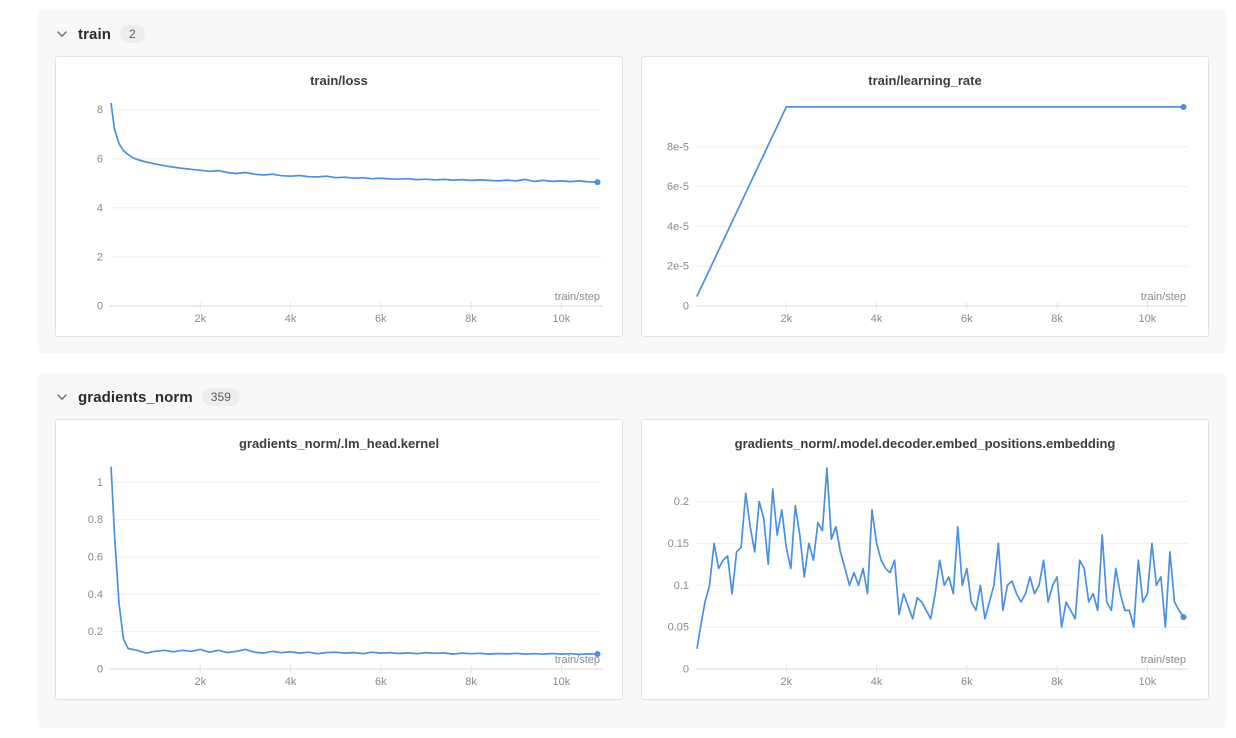 This screenshot has height=738, width=1236. I want to click on chart-title: gradients_norm/.lm_head.kernel, so click(339, 443).